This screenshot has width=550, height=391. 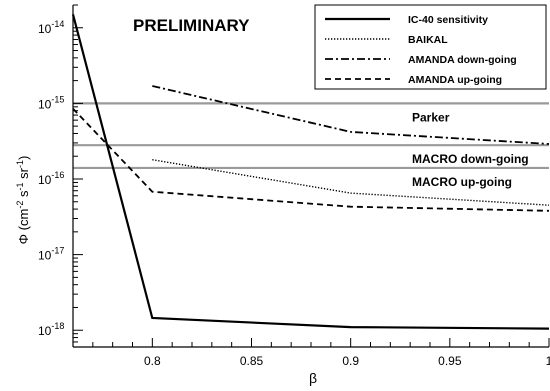 What do you see at coordinates (450, 361) in the screenshot?
I see `x-tick-label: 0.95` at bounding box center [450, 361].